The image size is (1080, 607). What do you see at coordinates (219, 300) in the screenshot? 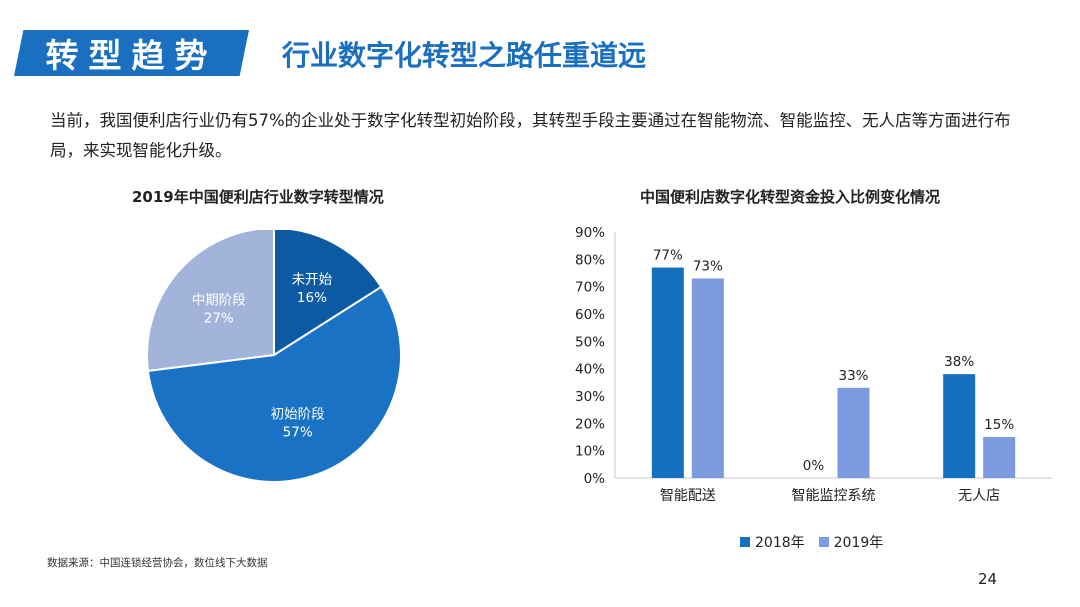
I see `pie-slice-label-2: 中期阶段` at bounding box center [219, 300].